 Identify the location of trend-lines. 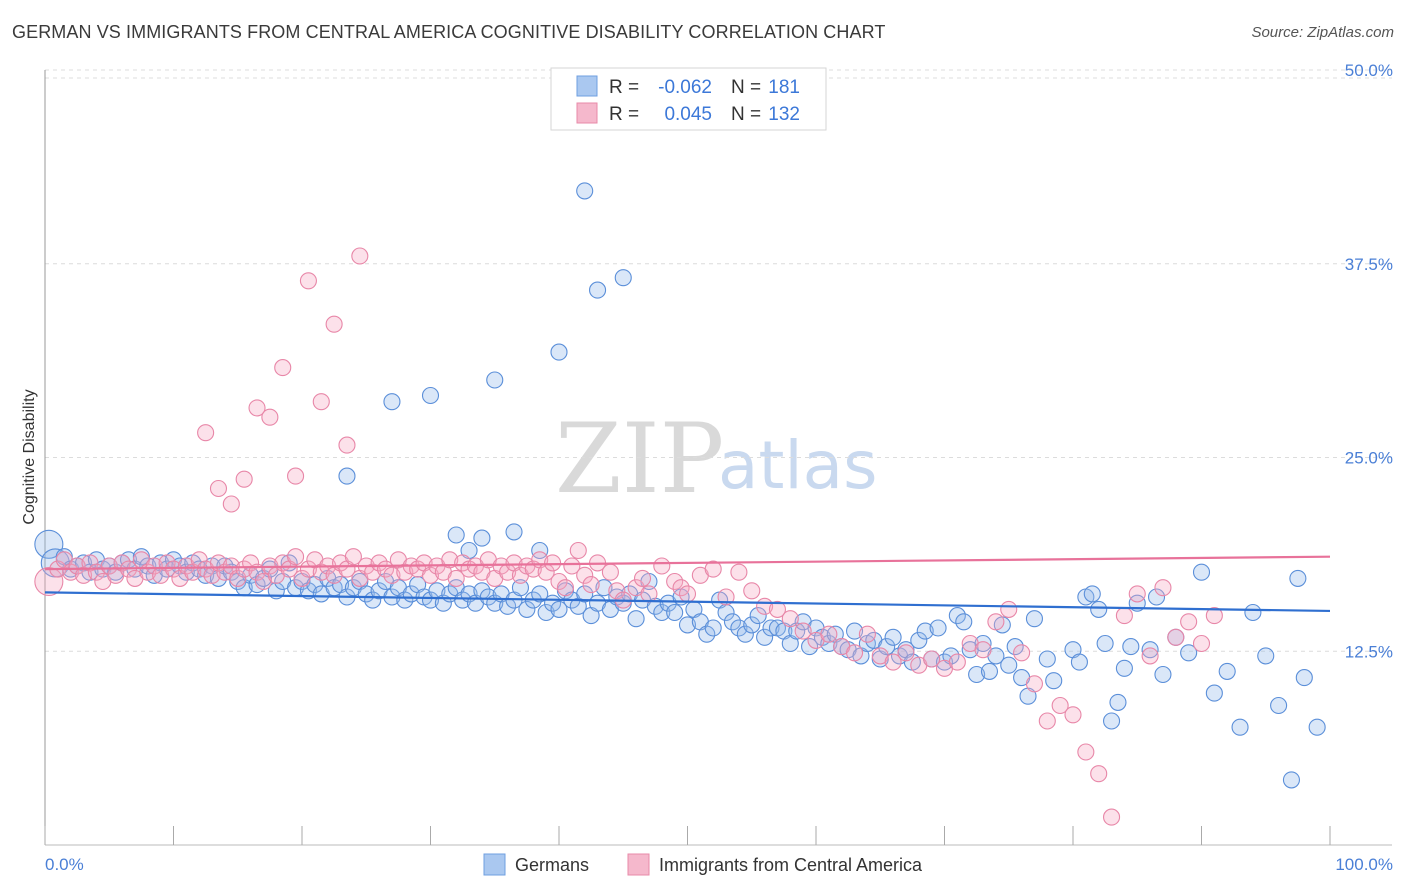
(687, 584).